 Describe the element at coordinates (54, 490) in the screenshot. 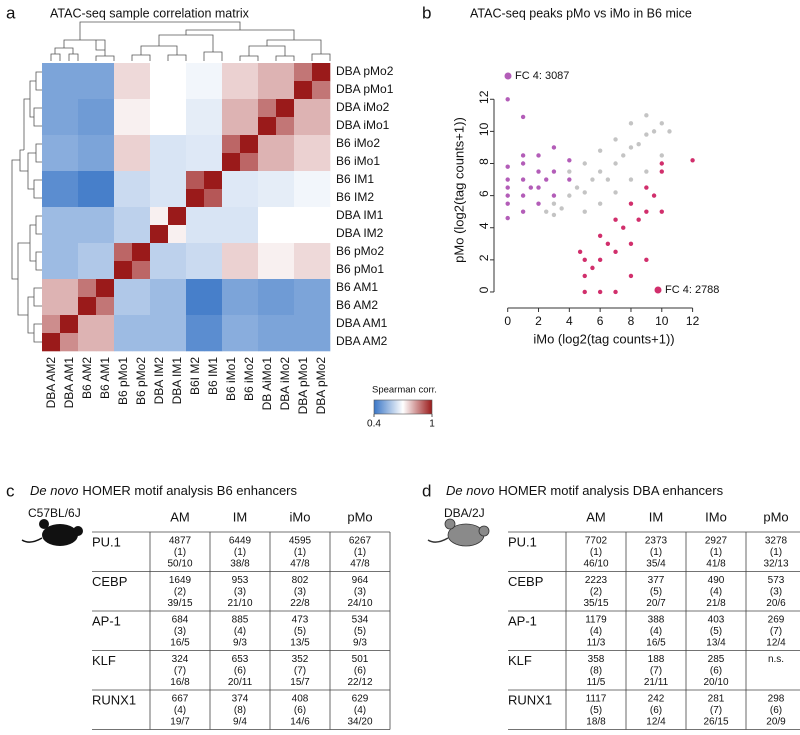

I see `table-title-italic: De novo` at that location.